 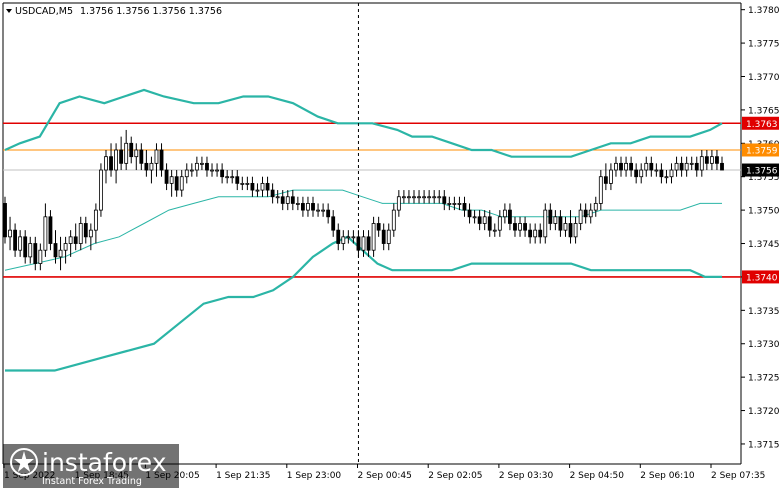 I want to click on time-tick-label: 2 Sep 04:50, so click(x=597, y=476).